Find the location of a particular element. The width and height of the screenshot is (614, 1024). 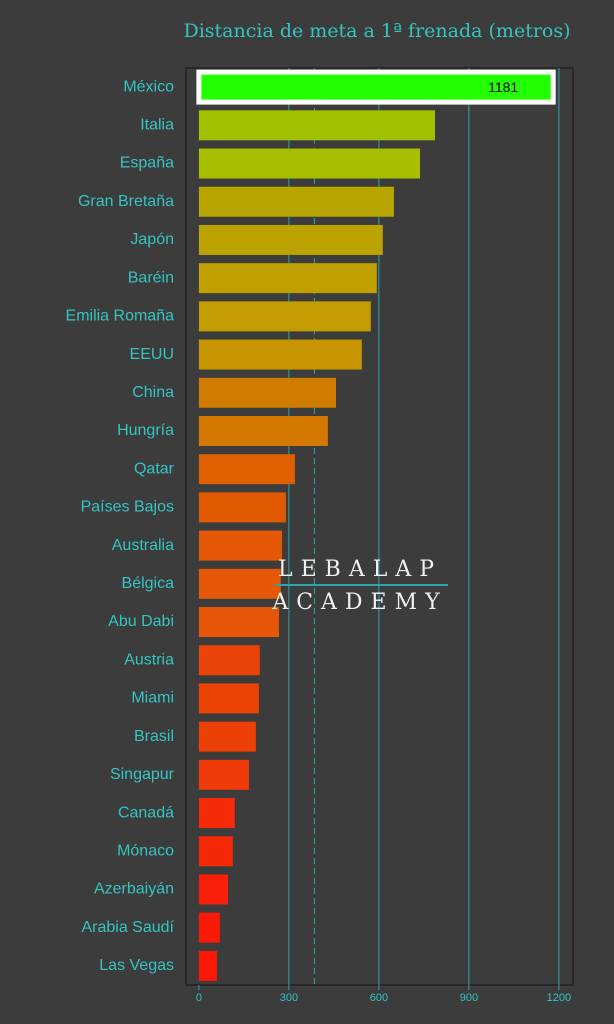

x-tick-label: 1200 is located at coordinates (559, 998).